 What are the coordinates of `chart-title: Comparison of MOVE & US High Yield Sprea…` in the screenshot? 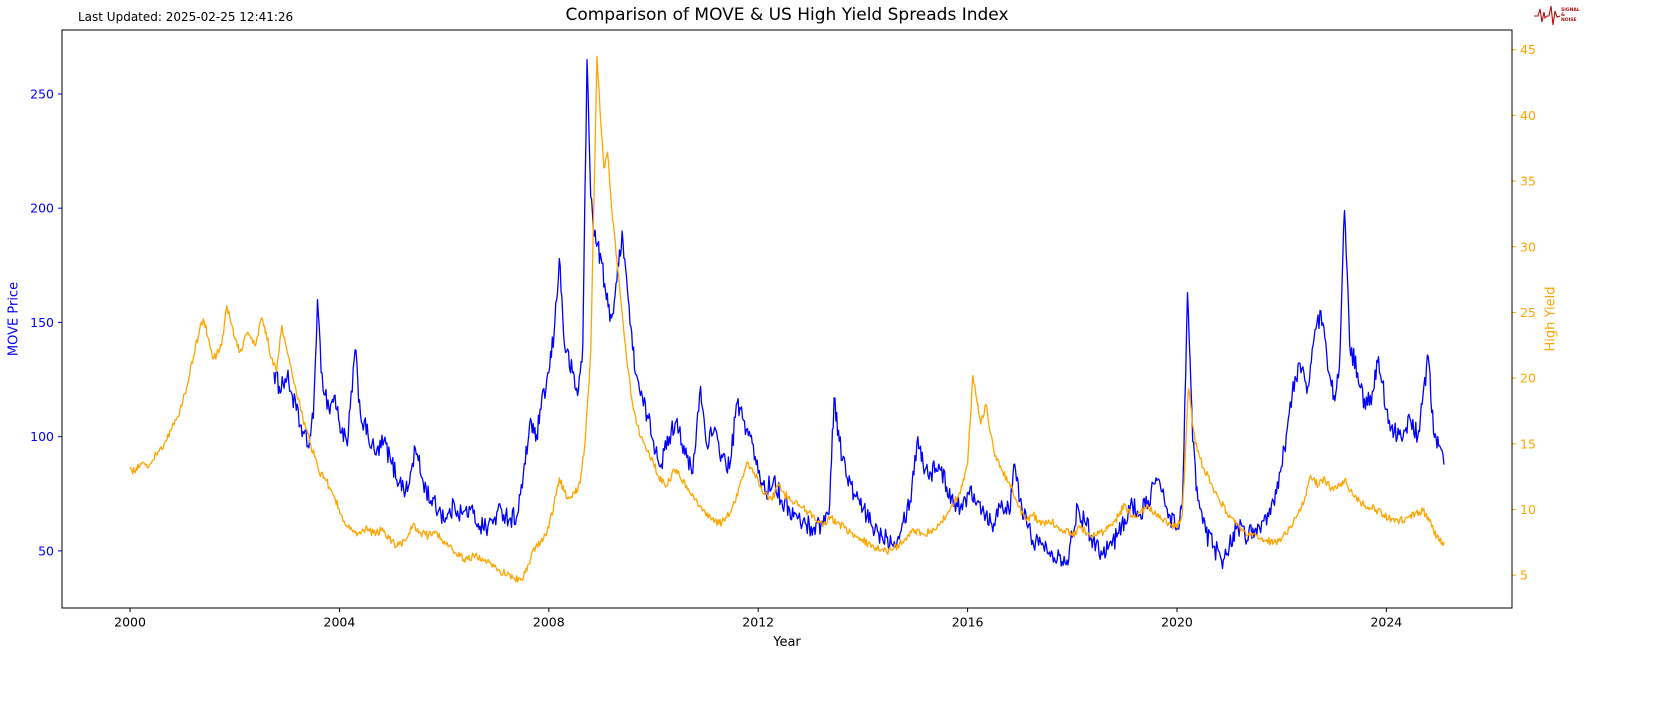 It's located at (787, 15).